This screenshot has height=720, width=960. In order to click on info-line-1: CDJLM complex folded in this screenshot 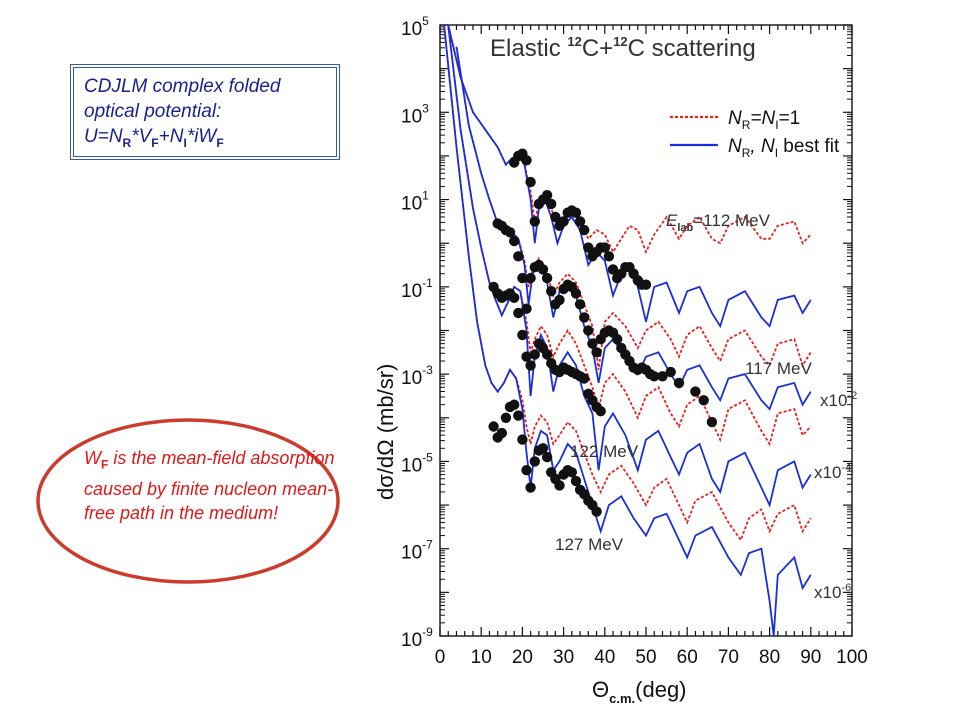, I will do `click(182, 86)`.